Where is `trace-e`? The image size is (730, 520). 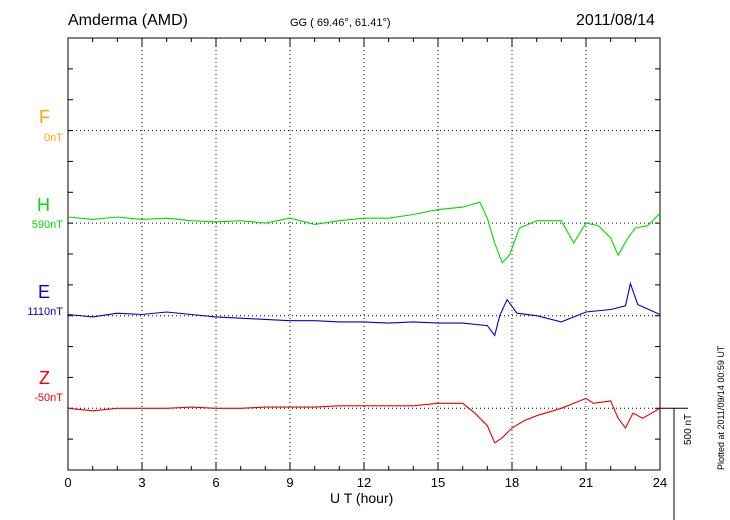 trace-e is located at coordinates (364, 309).